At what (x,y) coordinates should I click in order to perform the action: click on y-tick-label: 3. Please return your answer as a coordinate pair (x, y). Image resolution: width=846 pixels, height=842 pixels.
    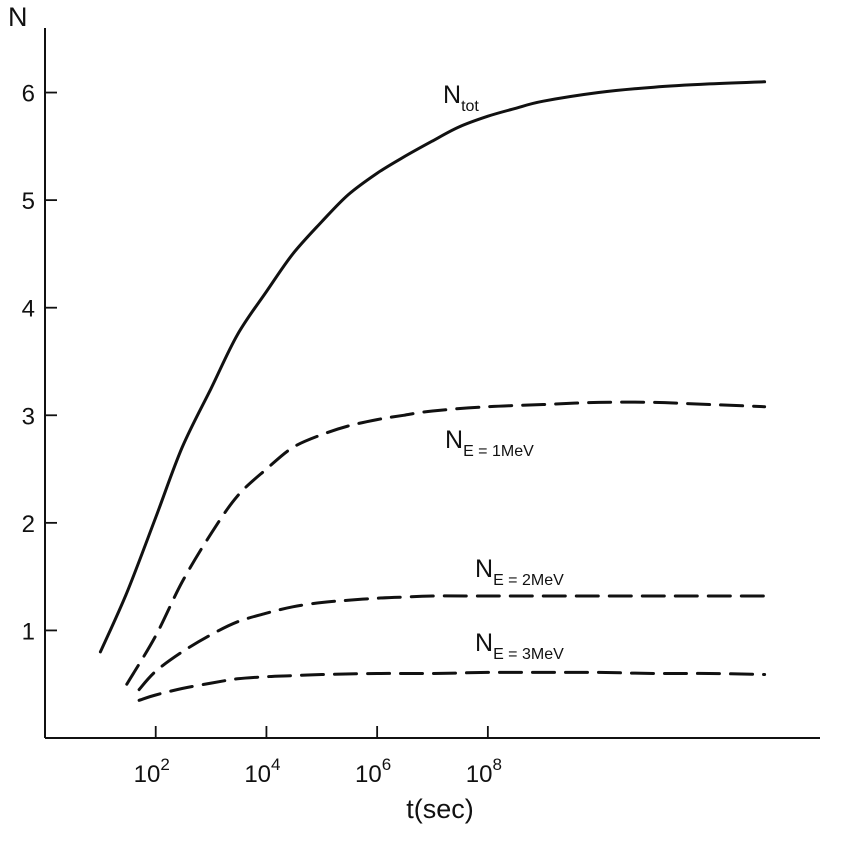
    Looking at the image, I should click on (28, 416).